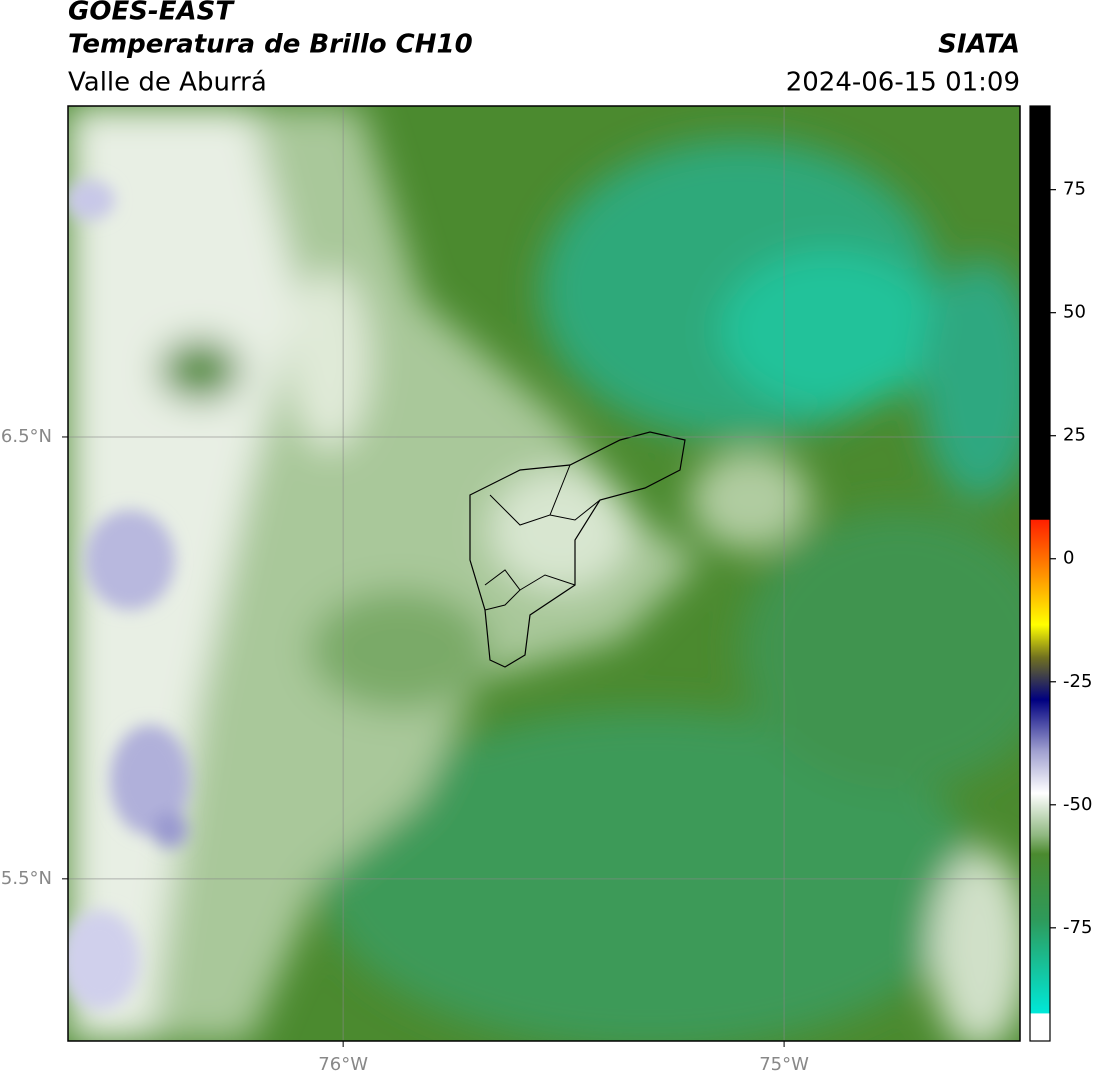  Describe the element at coordinates (1074, 435) in the screenshot. I see `colorbar-tick-label: 25` at that location.